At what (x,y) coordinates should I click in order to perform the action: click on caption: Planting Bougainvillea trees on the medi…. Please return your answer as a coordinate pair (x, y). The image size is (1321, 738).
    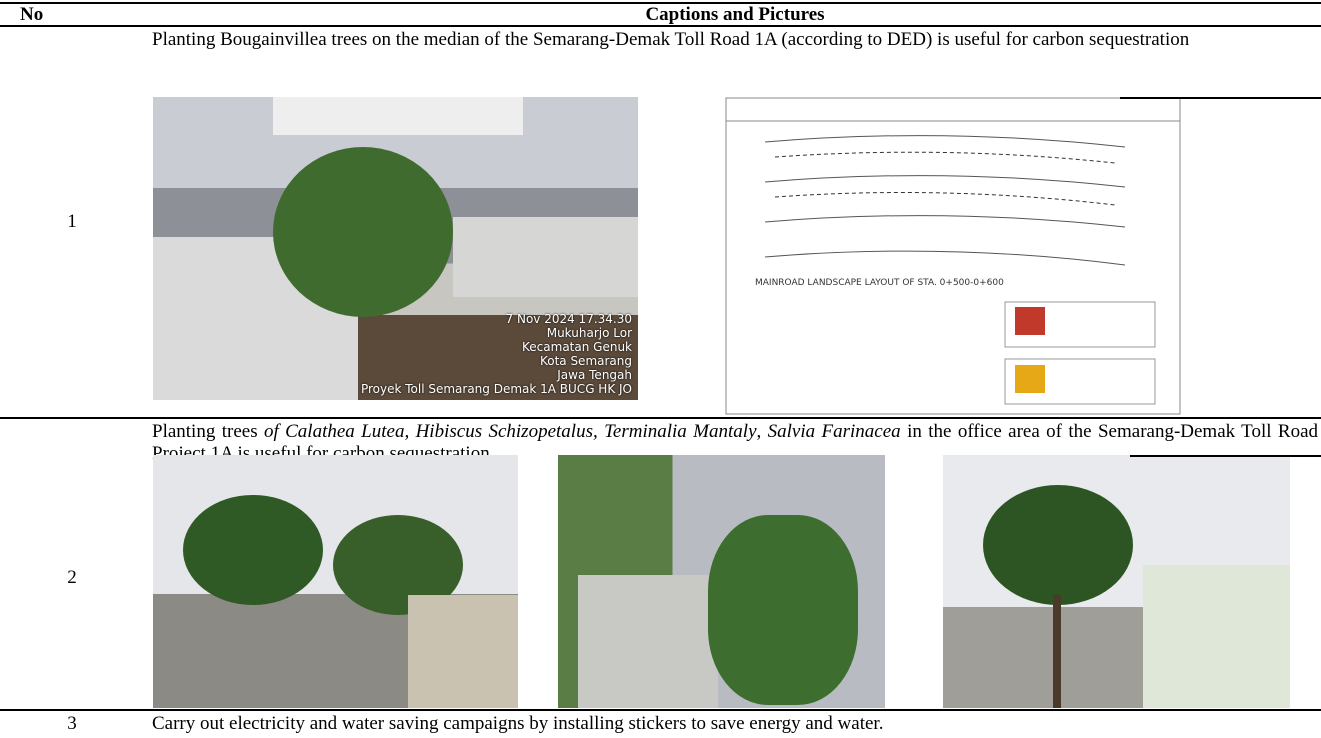
    Looking at the image, I should click on (735, 40).